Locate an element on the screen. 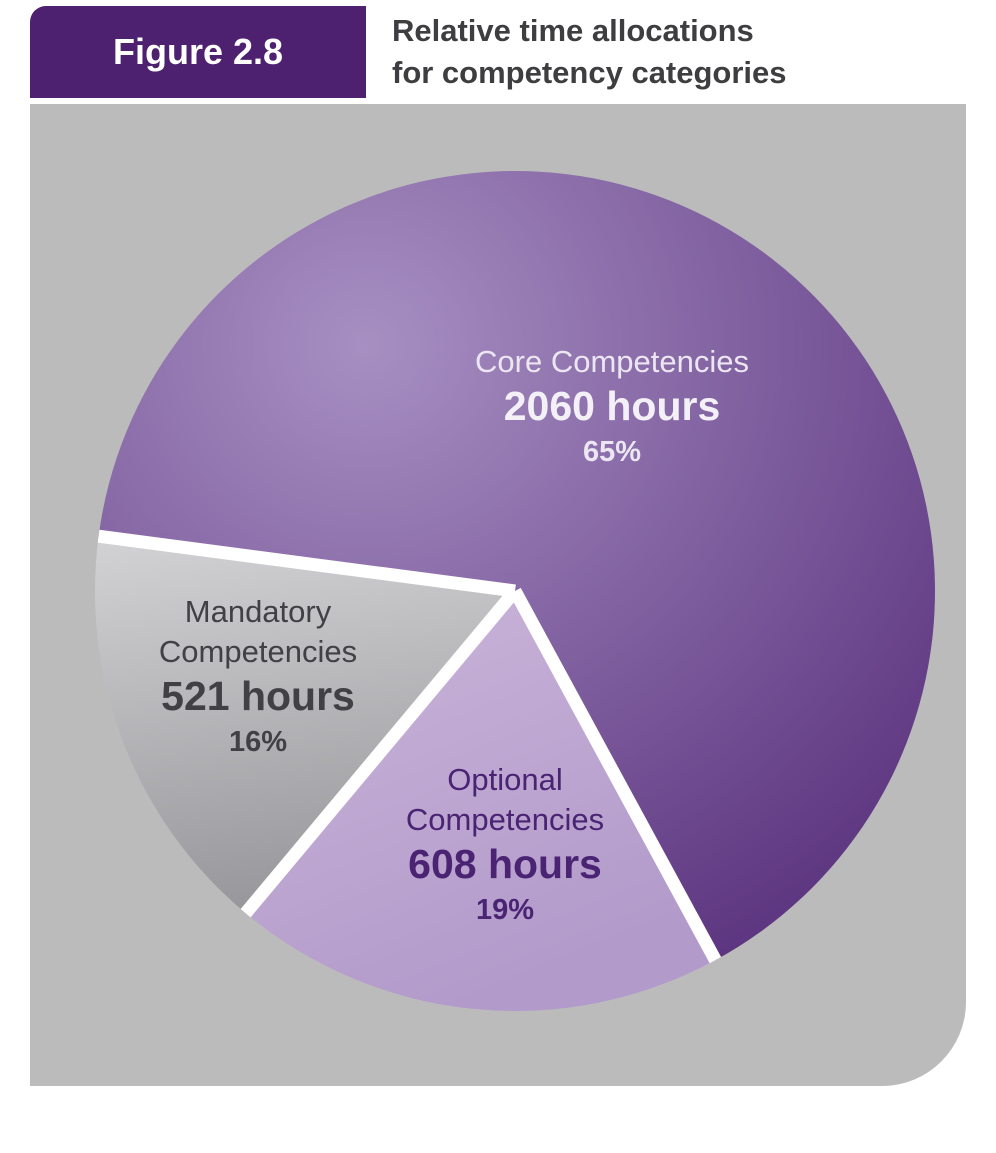 The height and width of the screenshot is (1153, 996). figure-number: Figure 2.8 is located at coordinates (198, 51).